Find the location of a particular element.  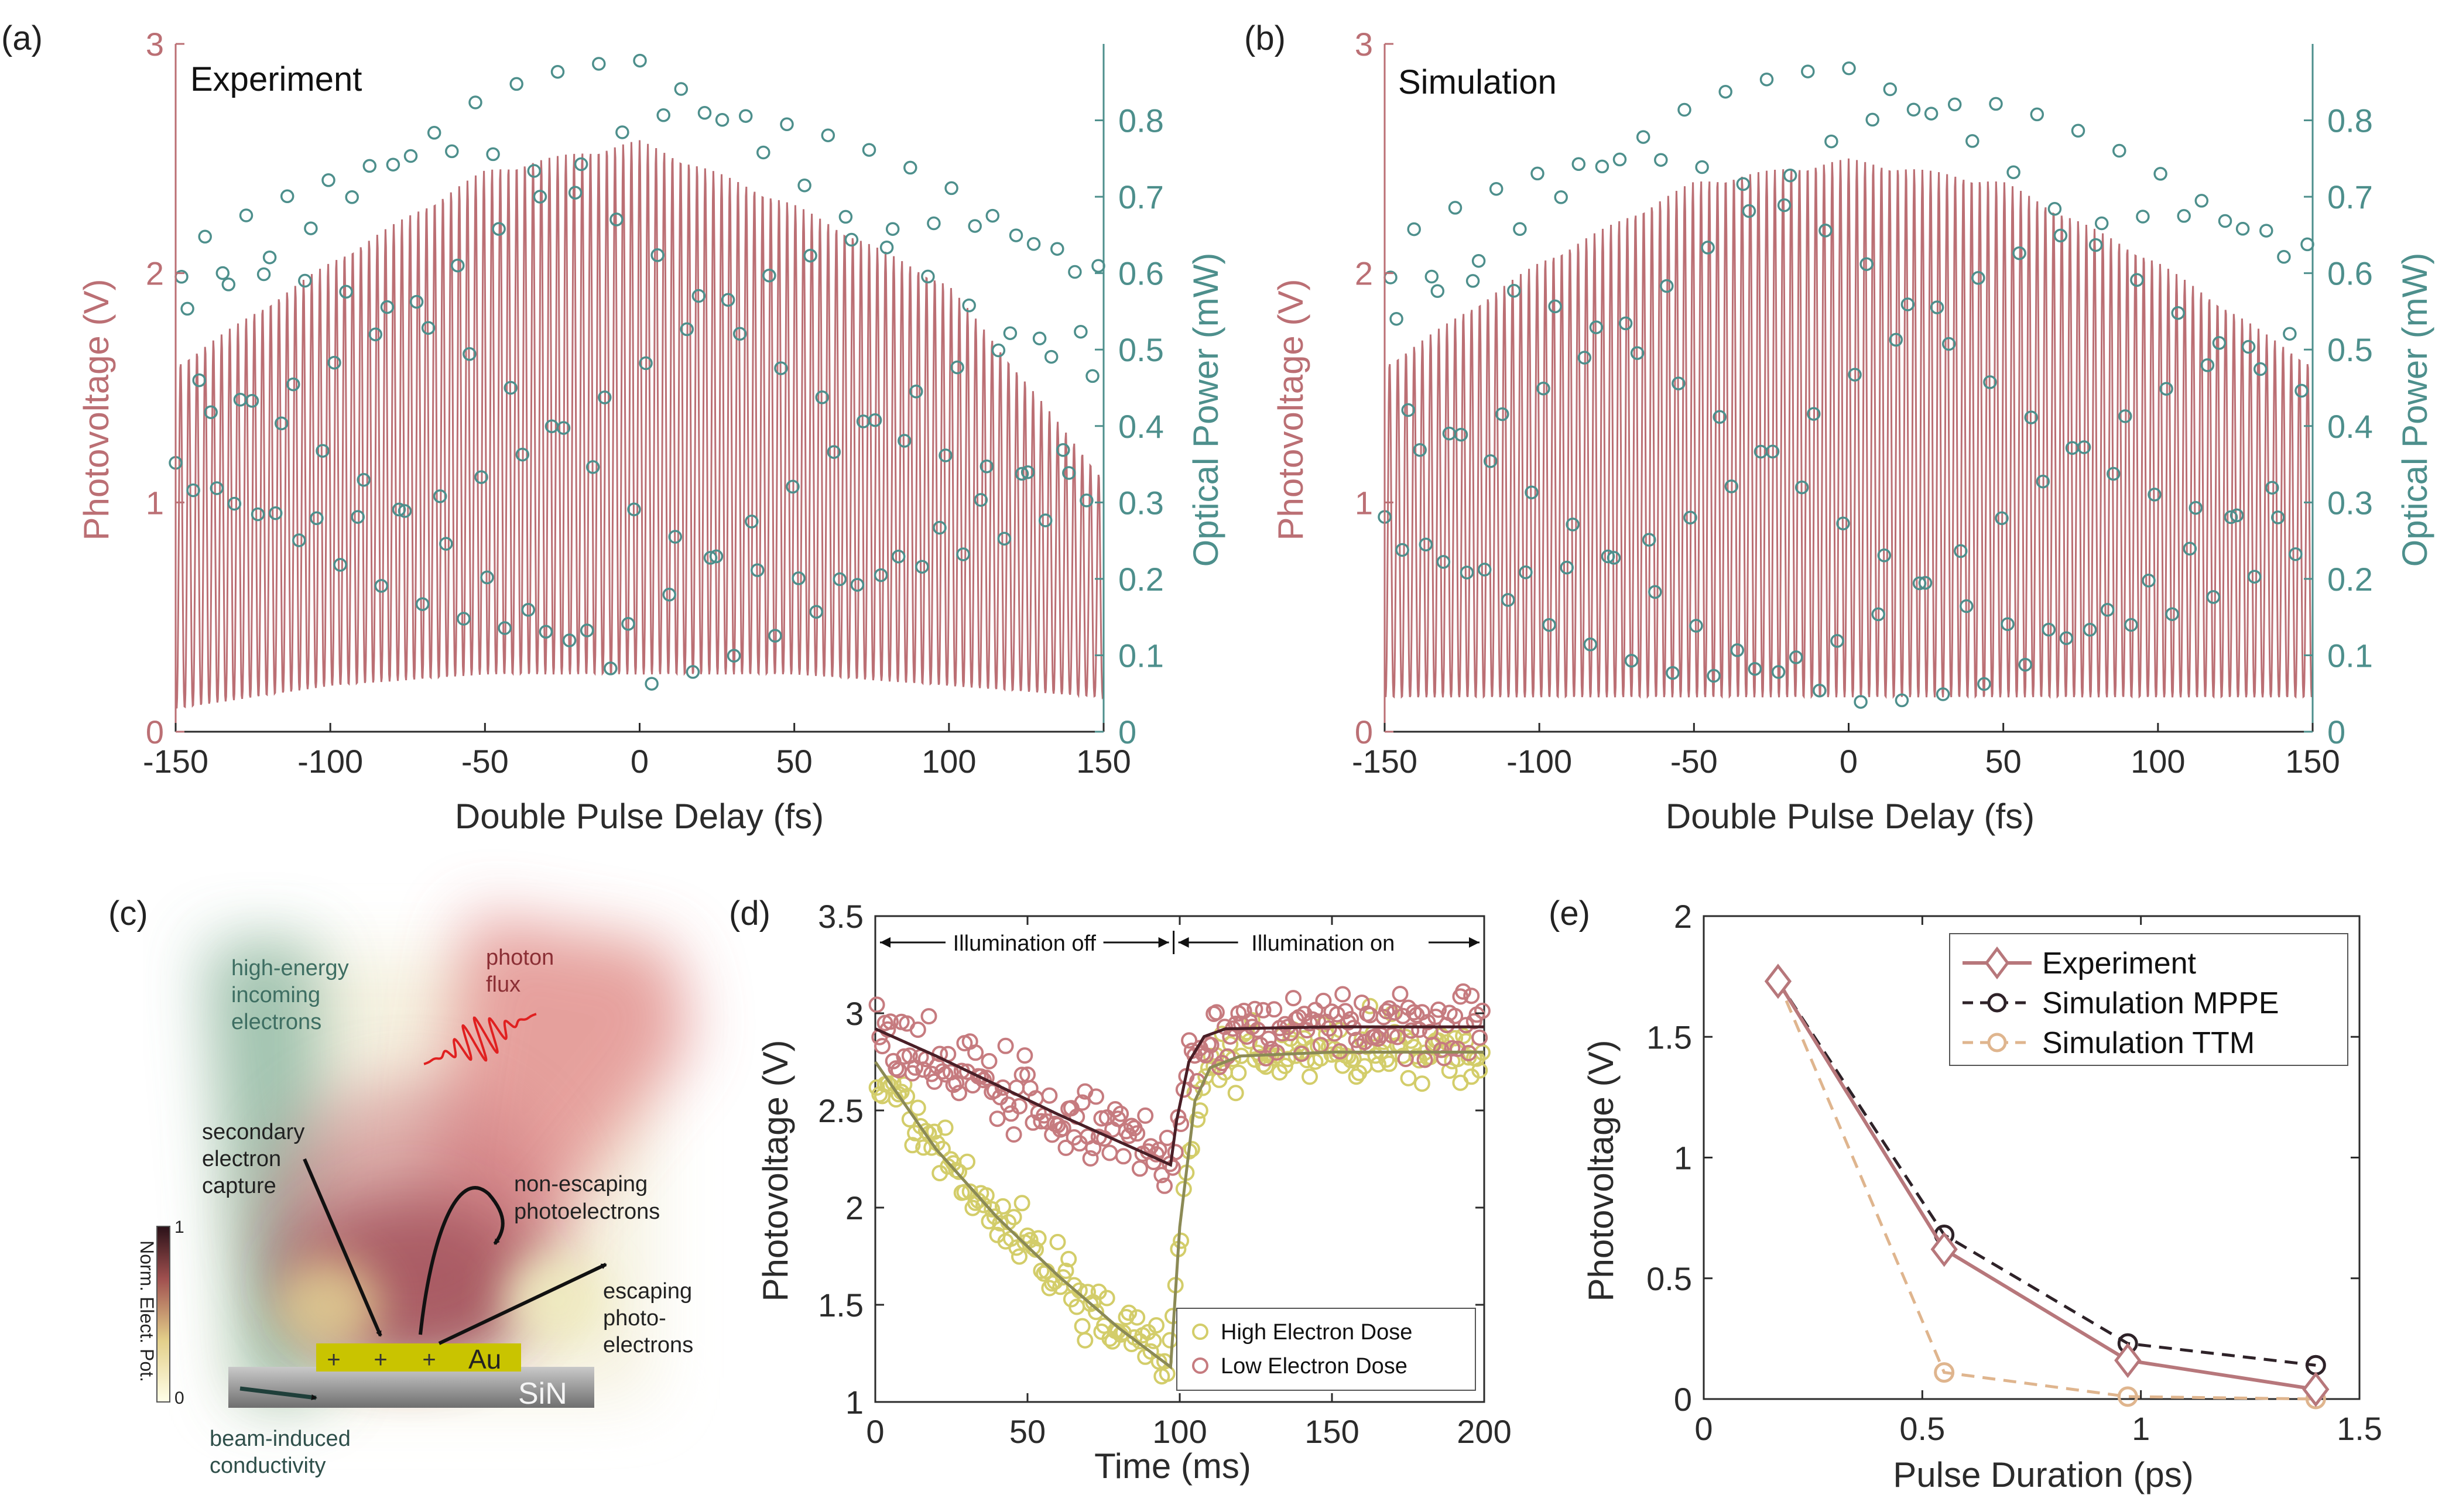

panel-c-label: (c) is located at coordinates (128, 913).